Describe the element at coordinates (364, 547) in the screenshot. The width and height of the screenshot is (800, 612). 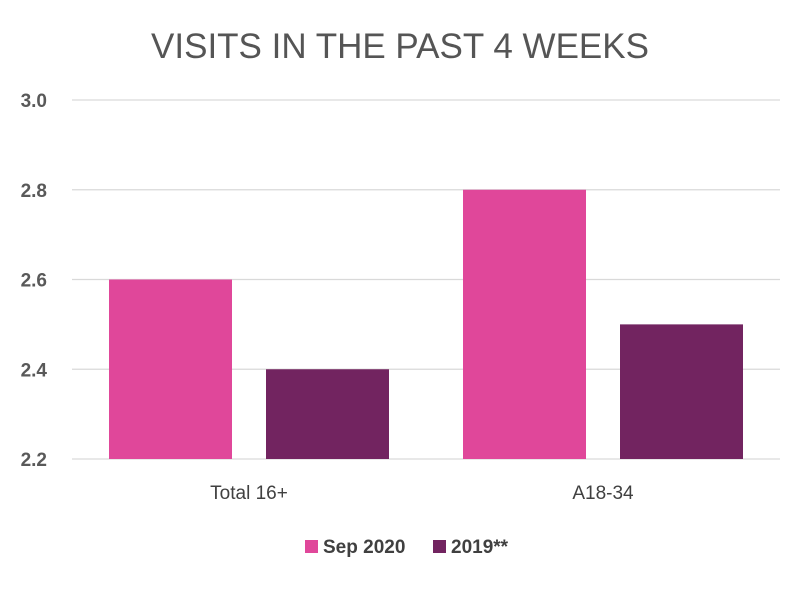
I see `legend-label: Sep 2020` at that location.